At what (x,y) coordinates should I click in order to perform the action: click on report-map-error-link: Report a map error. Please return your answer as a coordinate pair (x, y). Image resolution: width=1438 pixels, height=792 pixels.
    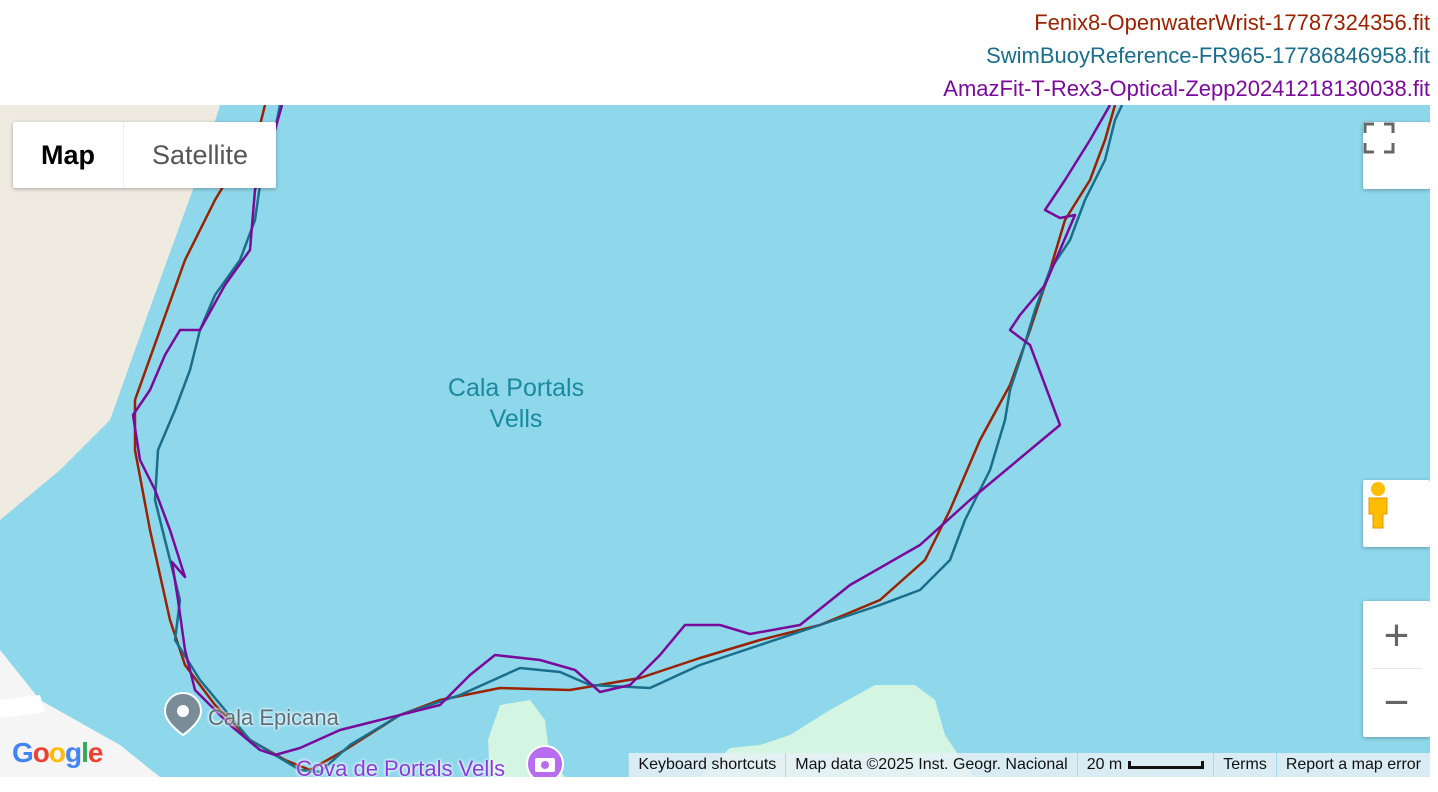
    Looking at the image, I should click on (1352, 765).